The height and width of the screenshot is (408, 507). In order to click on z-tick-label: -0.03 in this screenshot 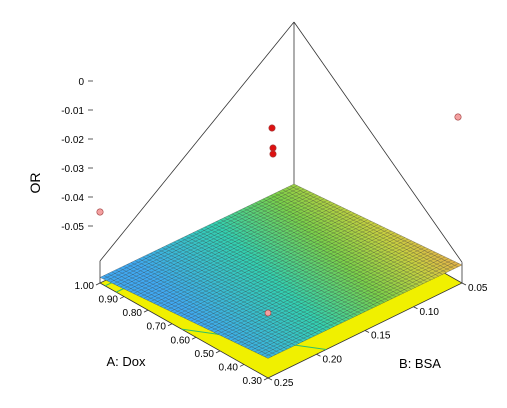, I will do `click(72, 169)`.